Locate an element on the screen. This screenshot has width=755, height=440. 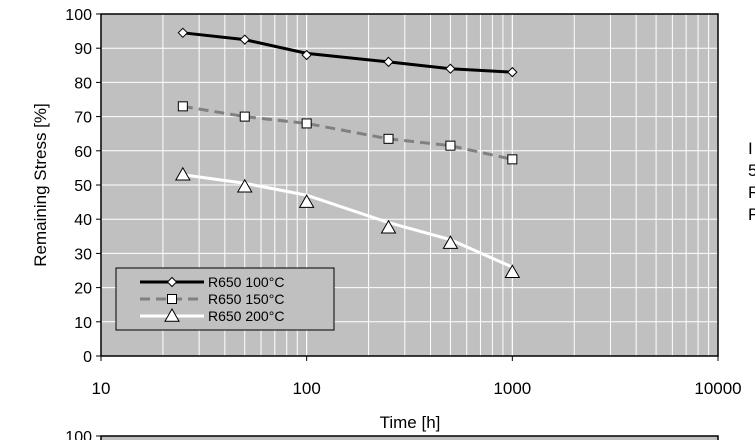
legend-label: R650 100°C is located at coordinates (246, 282).